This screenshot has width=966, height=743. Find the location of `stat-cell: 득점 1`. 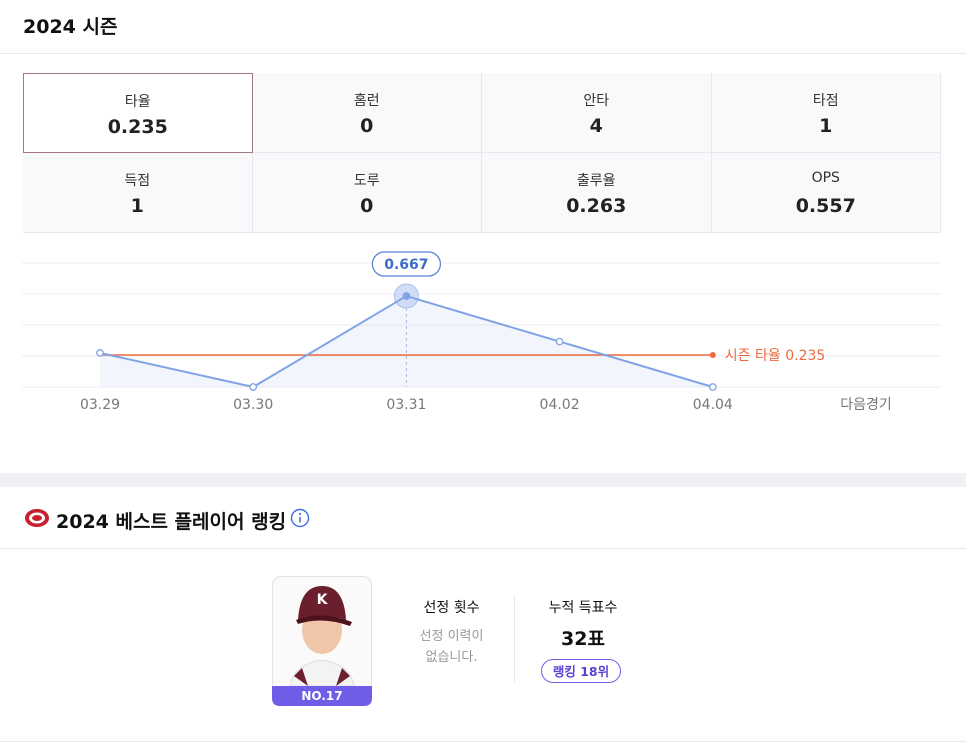

stat-cell: 득점 1 is located at coordinates (138, 193).